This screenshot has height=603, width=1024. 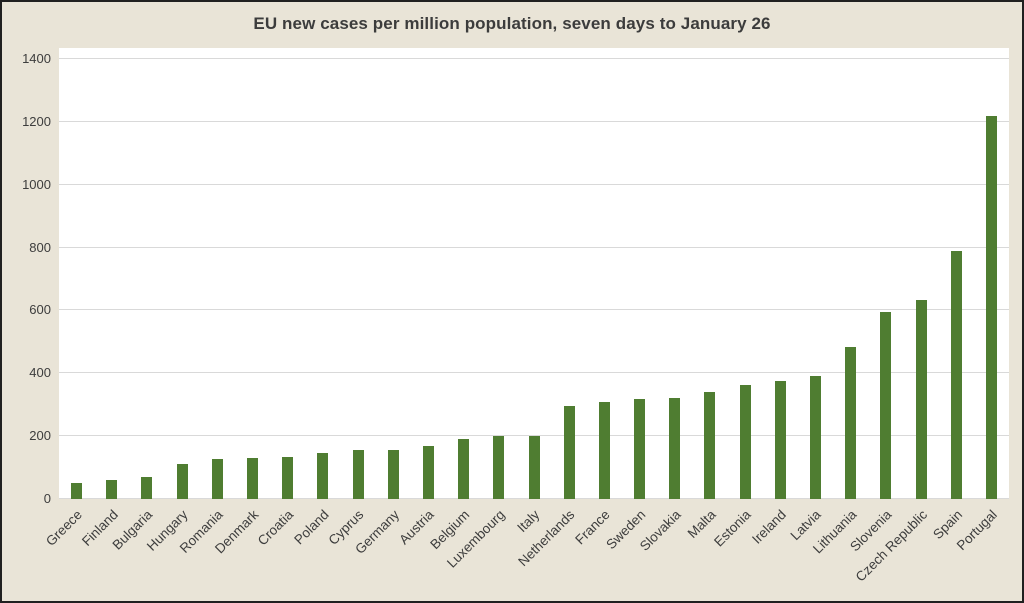 I want to click on x-tick-label: Hungary, so click(x=167, y=530).